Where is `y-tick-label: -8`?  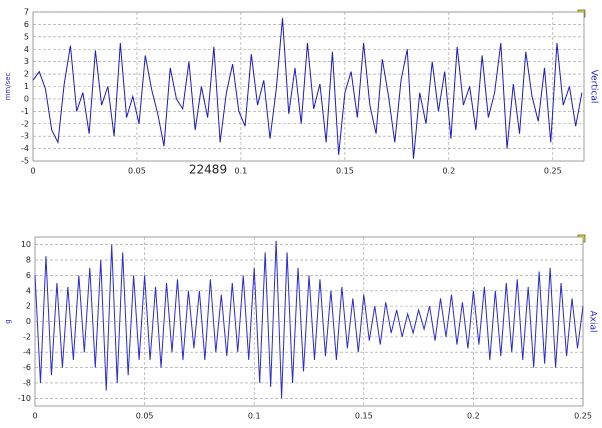
y-tick-label: -8 is located at coordinates (27, 382).